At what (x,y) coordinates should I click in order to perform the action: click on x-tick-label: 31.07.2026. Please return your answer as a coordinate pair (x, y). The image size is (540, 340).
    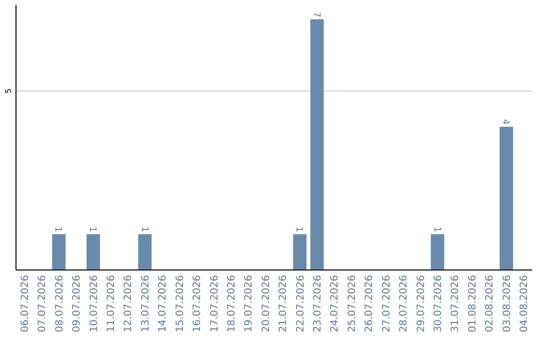
    Looking at the image, I should click on (456, 303).